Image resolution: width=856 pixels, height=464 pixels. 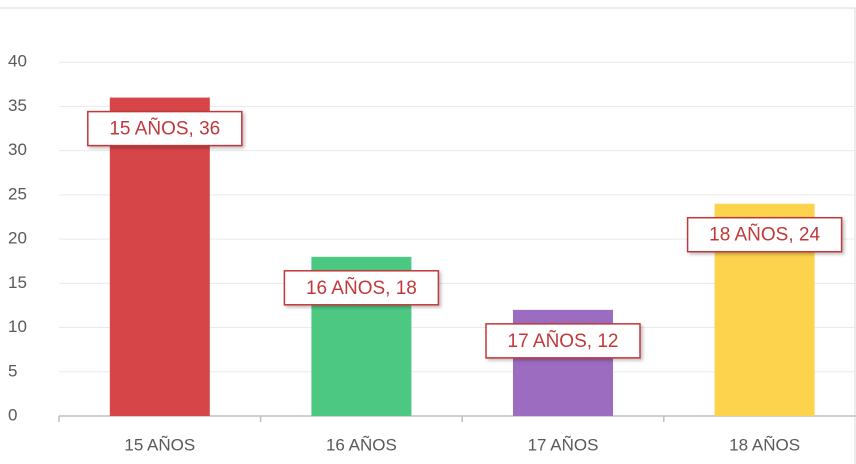 I want to click on data-label: 18 AÑOS, 24, so click(x=764, y=235).